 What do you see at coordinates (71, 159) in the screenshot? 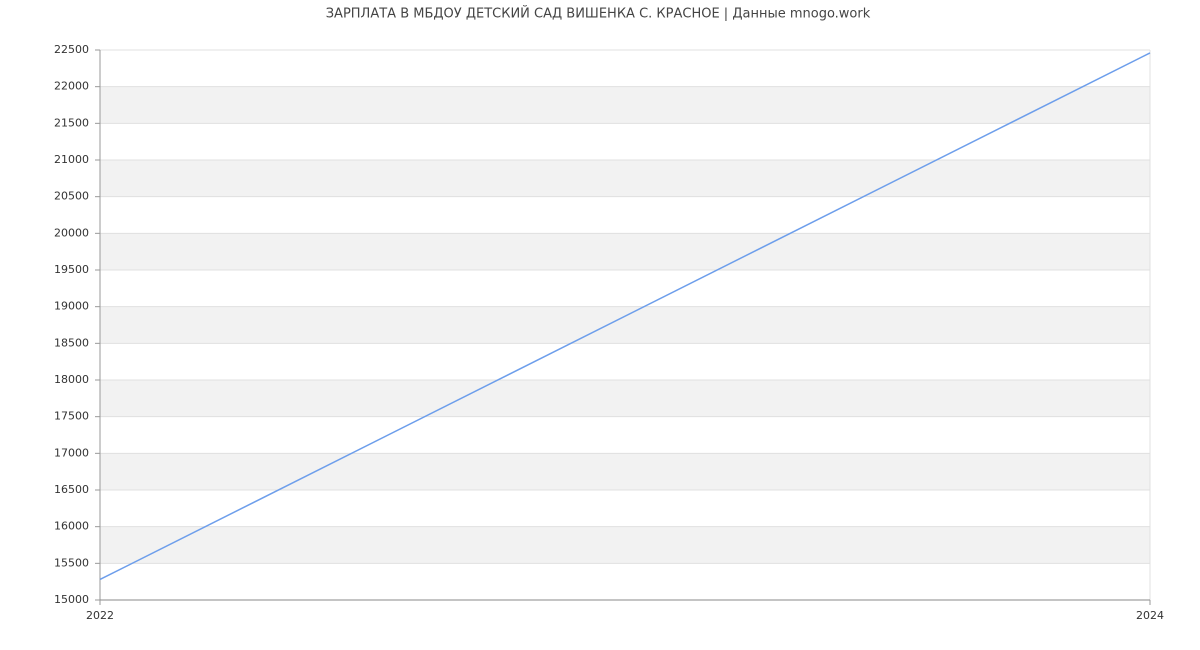
I see `y-tick-label: 21000` at bounding box center [71, 159].